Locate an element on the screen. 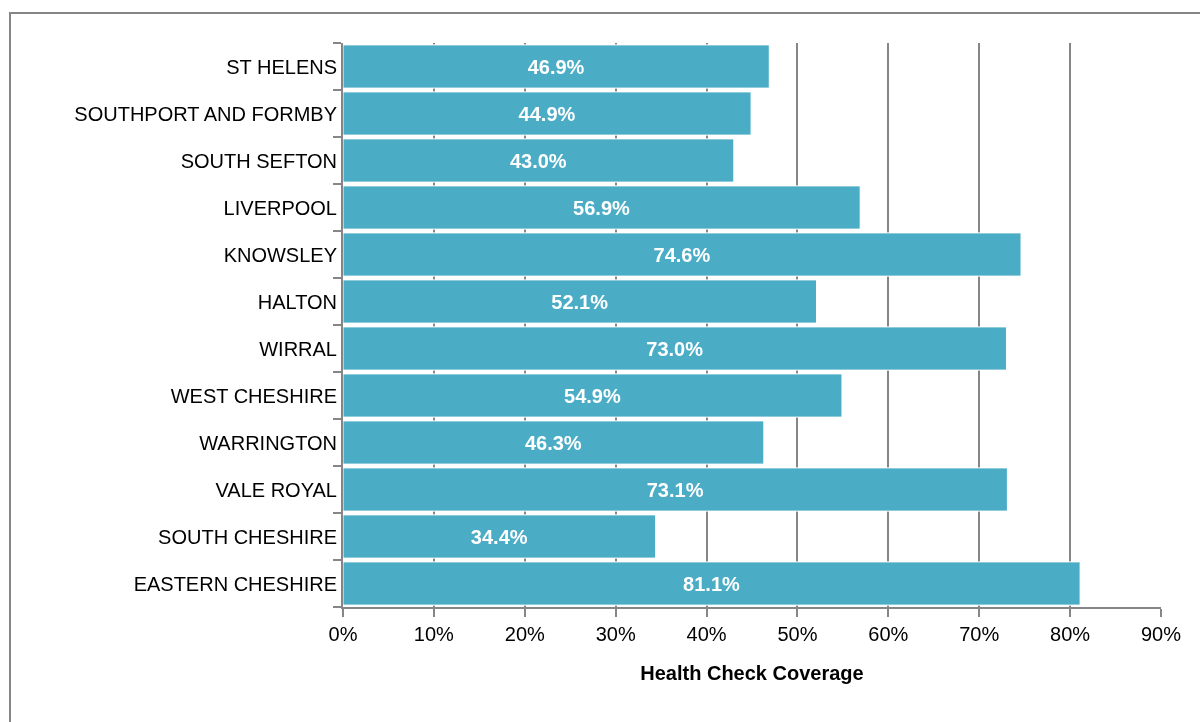 The width and height of the screenshot is (1200, 722). data-label: 74.6% is located at coordinates (682, 254).